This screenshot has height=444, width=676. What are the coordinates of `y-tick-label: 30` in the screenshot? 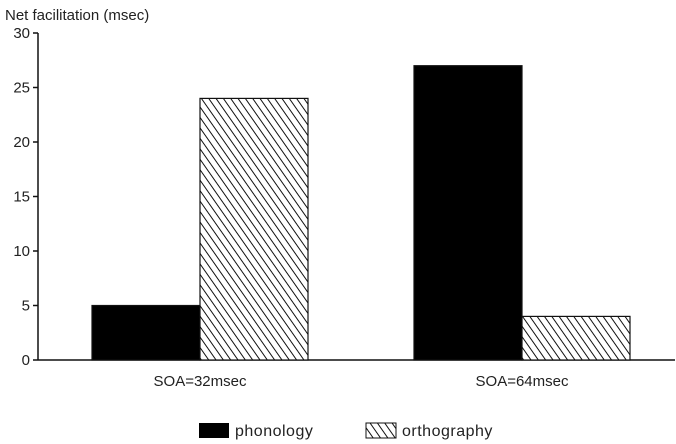 It's located at (21, 33).